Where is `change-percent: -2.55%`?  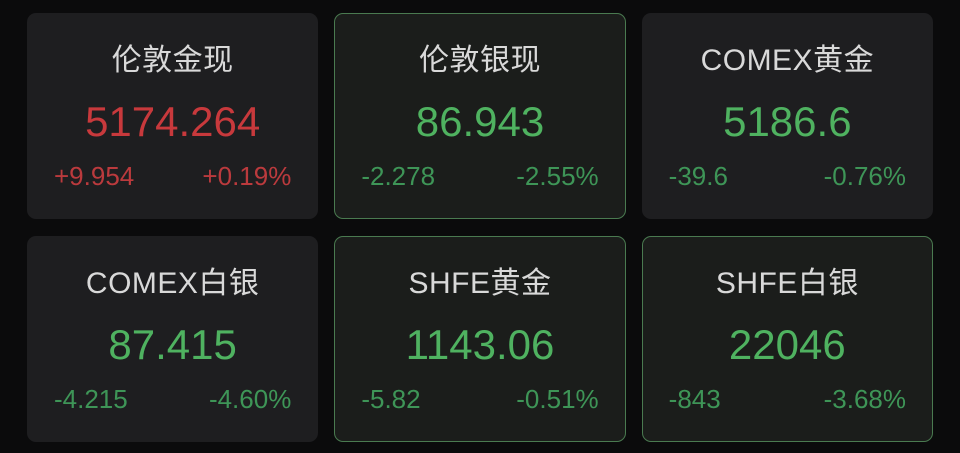 change-percent: -2.55% is located at coordinates (557, 176).